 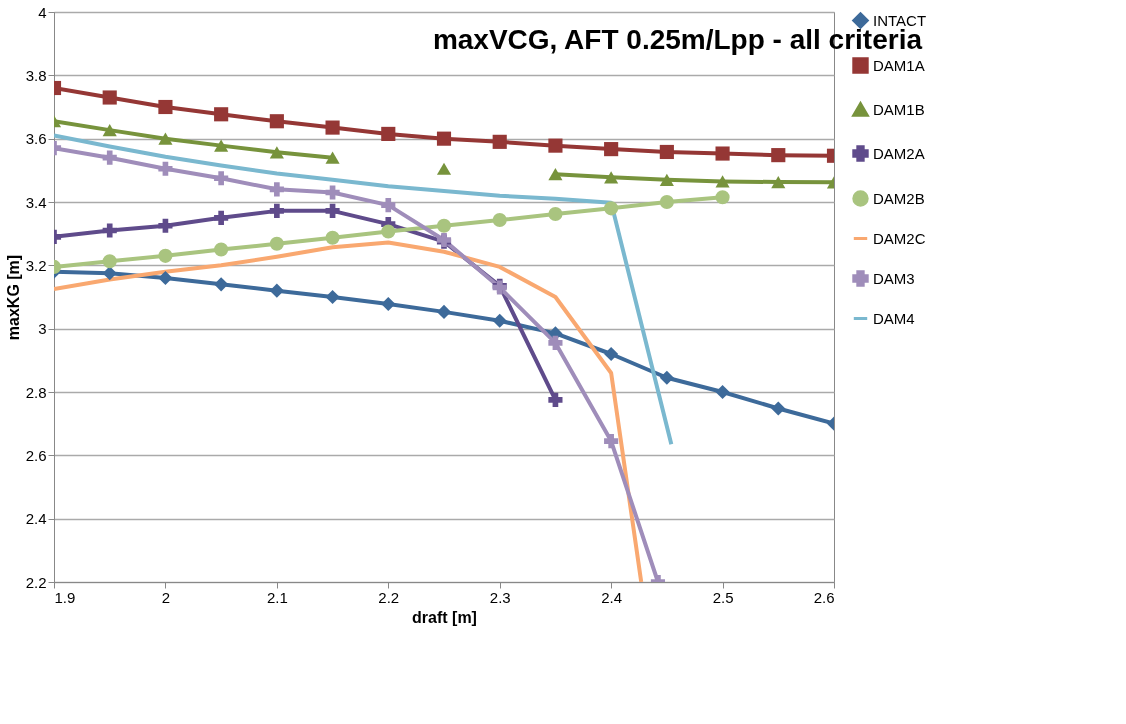 What do you see at coordinates (899, 153) in the screenshot?
I see `legend-label: DAM2A` at bounding box center [899, 153].